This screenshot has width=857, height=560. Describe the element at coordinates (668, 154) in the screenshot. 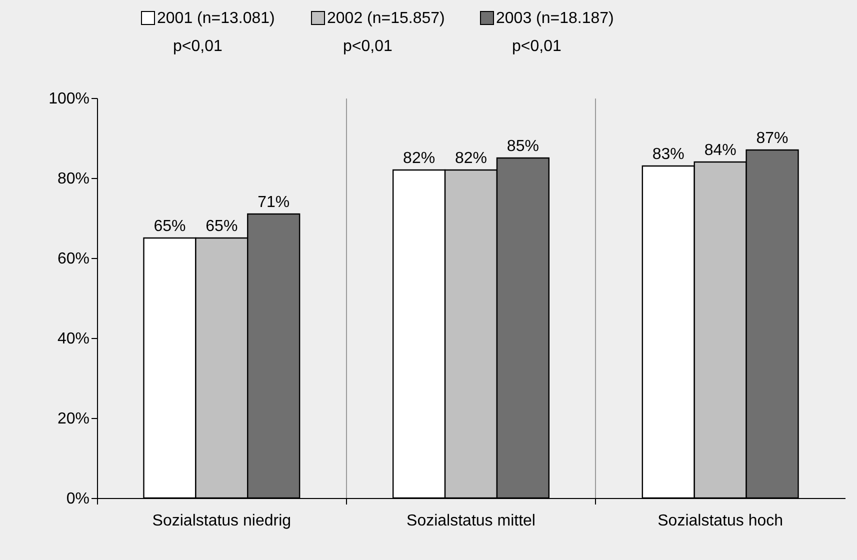

I see `data-label: 83%` at that location.